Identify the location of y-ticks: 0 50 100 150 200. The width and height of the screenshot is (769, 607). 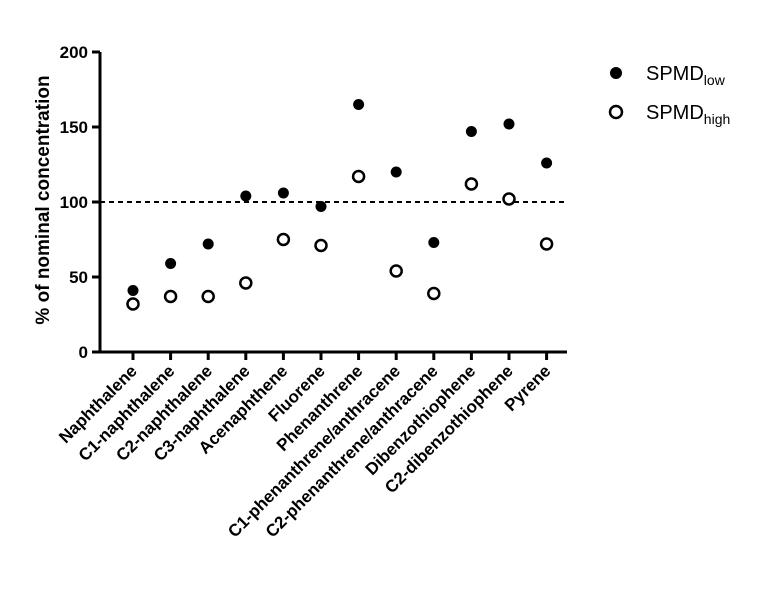
(80, 202).